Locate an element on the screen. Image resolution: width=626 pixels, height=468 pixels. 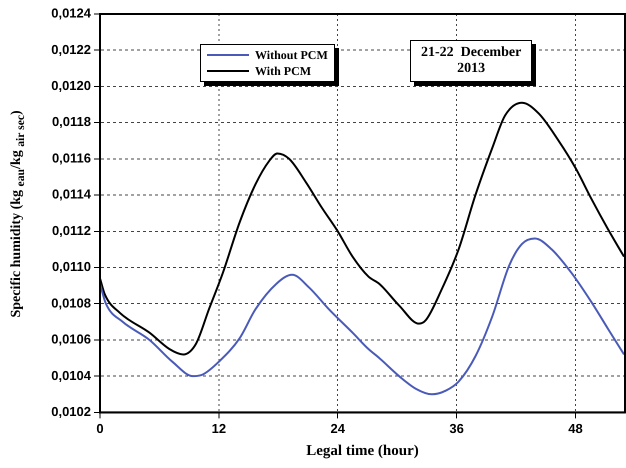
x-axis-title: Legal time (hour) is located at coordinates (362, 450).